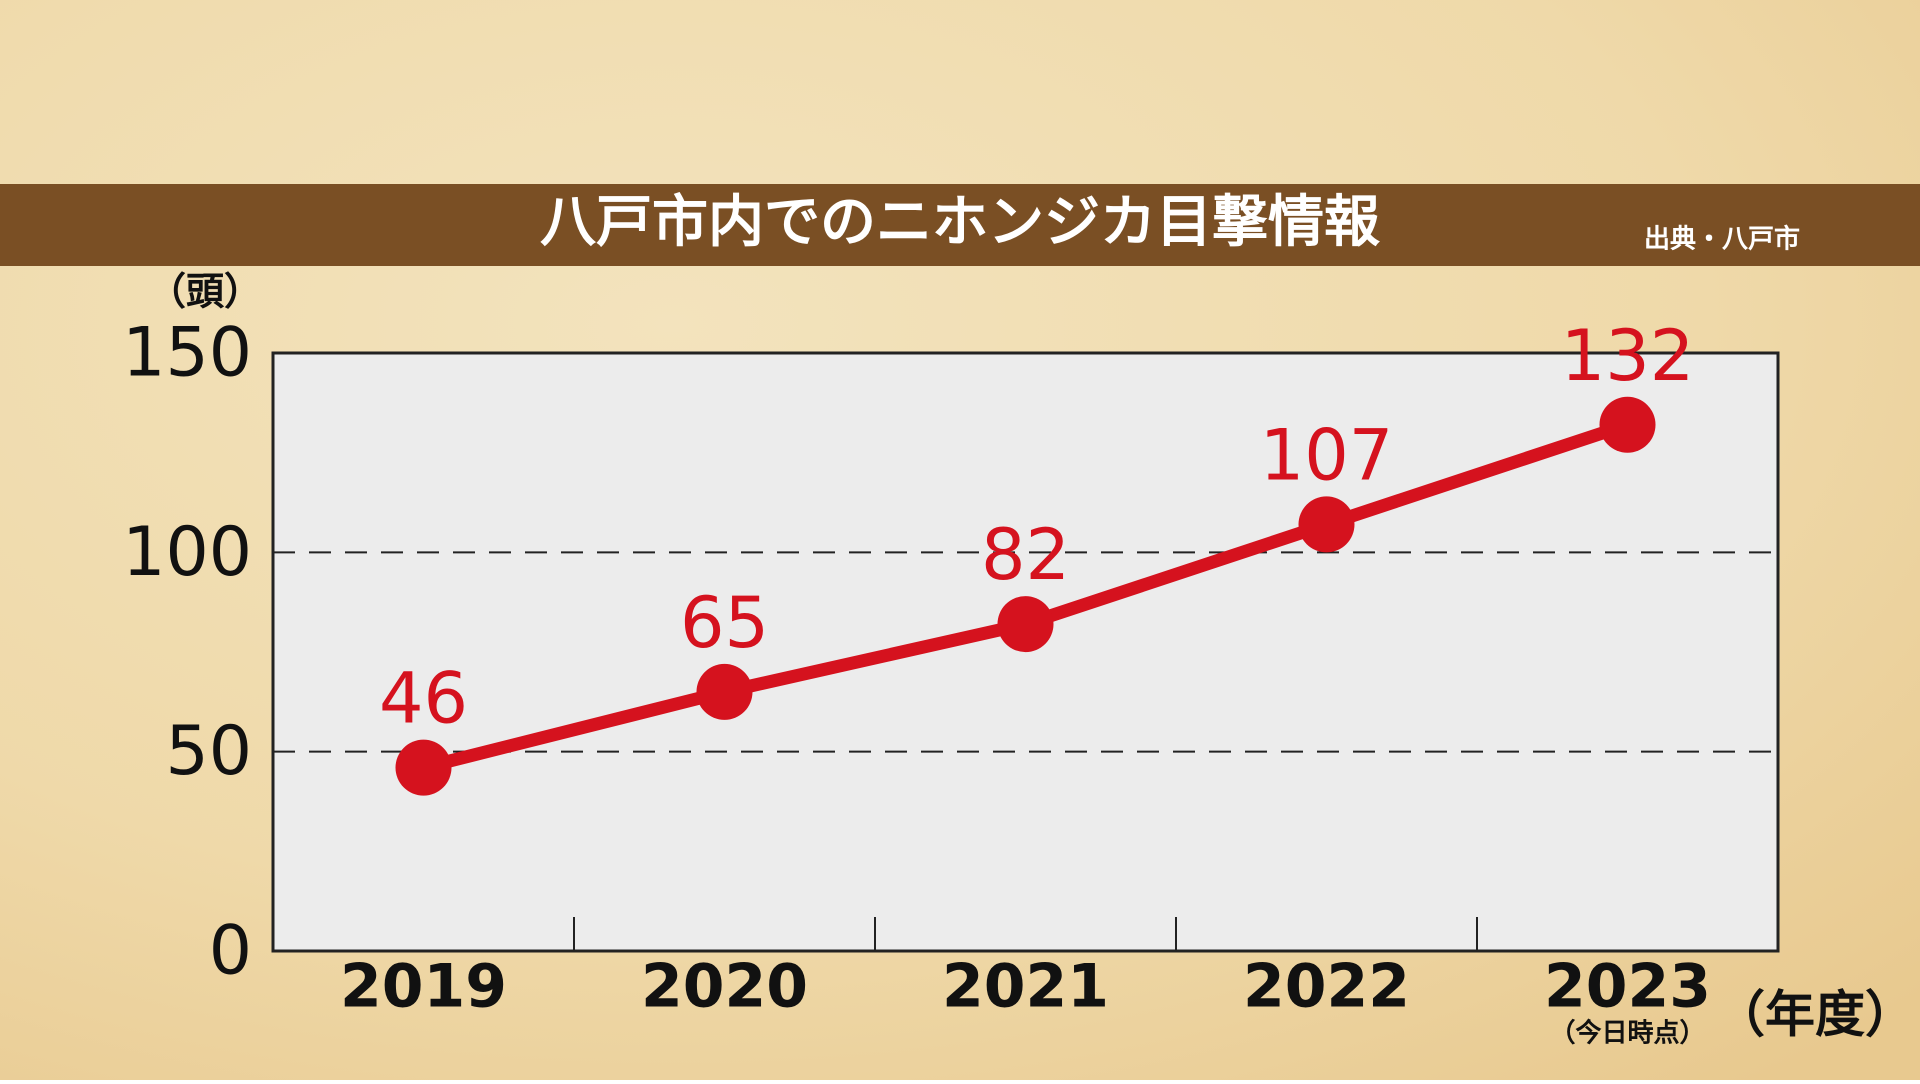 The image size is (1920, 1084). What do you see at coordinates (960, 222) in the screenshot?
I see `chart-title: 八戸市内でのニホンジカ目撃情報` at bounding box center [960, 222].